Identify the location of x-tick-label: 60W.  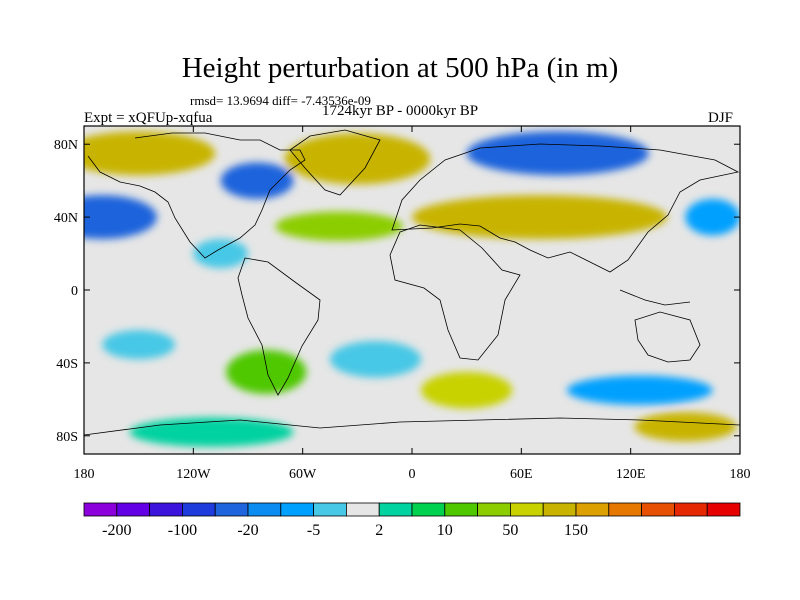
(303, 474).